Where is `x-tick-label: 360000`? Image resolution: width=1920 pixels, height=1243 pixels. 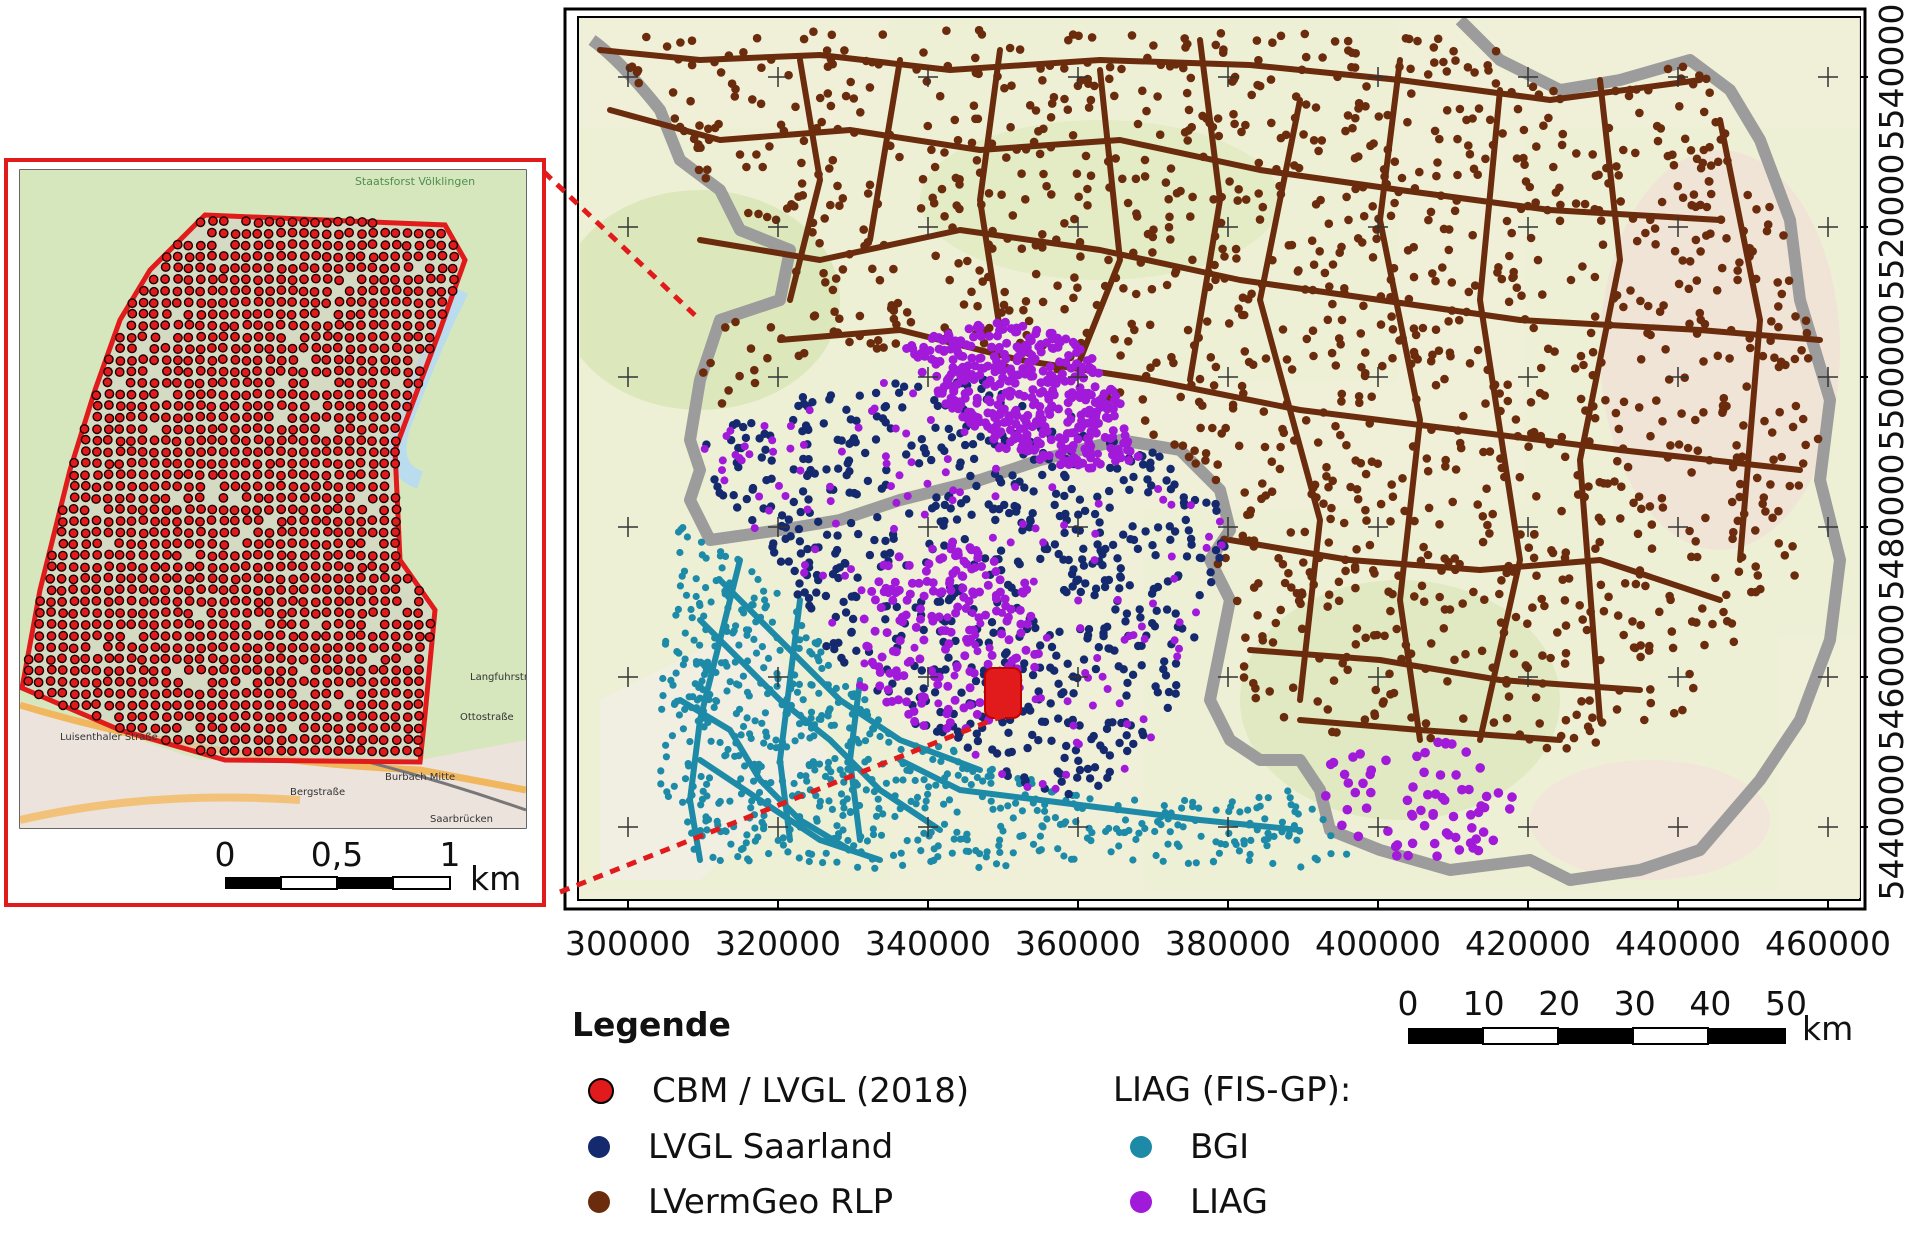 x-tick-label: 360000 is located at coordinates (1078, 943).